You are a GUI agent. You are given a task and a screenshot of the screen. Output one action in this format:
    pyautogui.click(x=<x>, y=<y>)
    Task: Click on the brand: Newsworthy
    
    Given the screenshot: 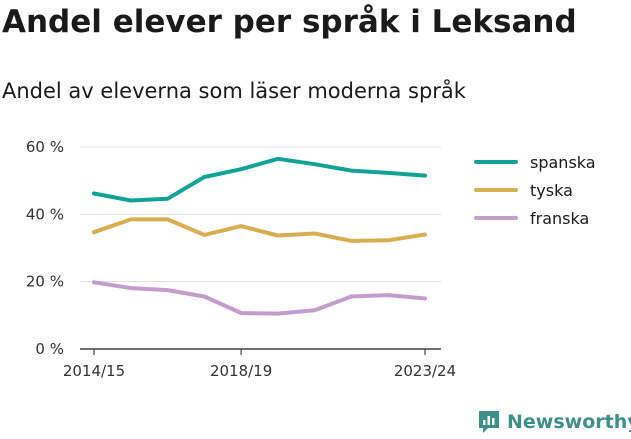 What is the action you would take?
    pyautogui.click(x=554, y=422)
    